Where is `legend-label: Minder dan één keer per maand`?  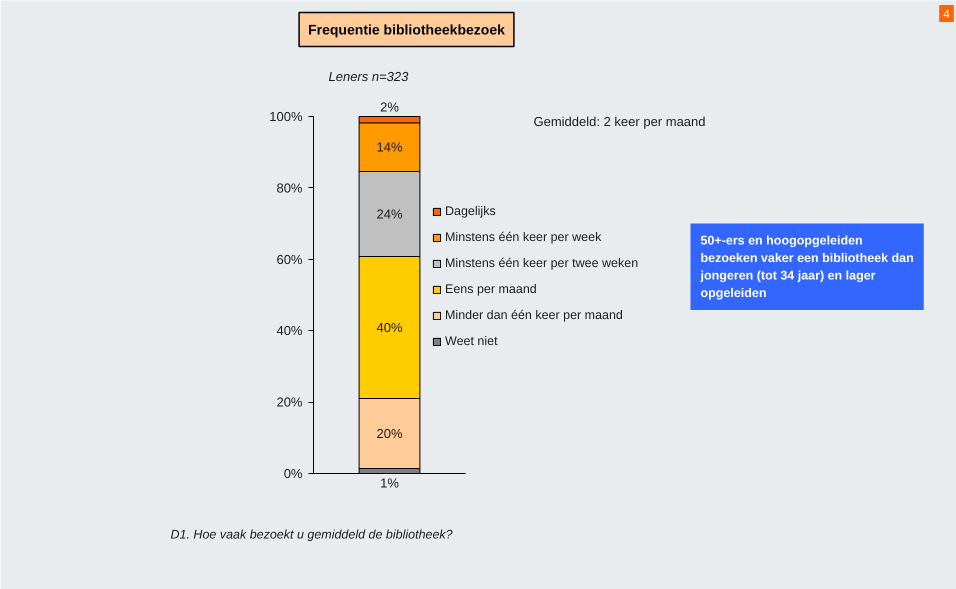 legend-label: Minder dan één keer per maand is located at coordinates (534, 315).